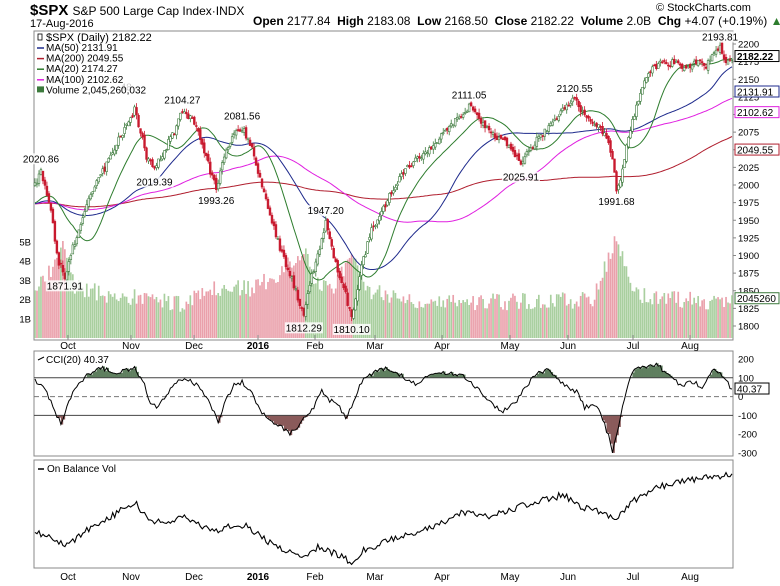  I want to click on legend-swatch, so click(40, 89).